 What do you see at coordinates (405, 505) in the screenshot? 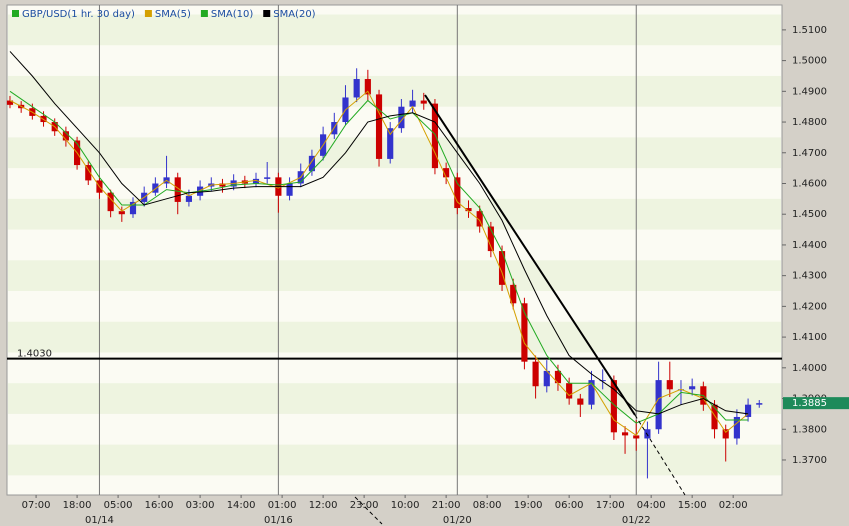
I see `x-tick-label: 10:00` at bounding box center [405, 505].